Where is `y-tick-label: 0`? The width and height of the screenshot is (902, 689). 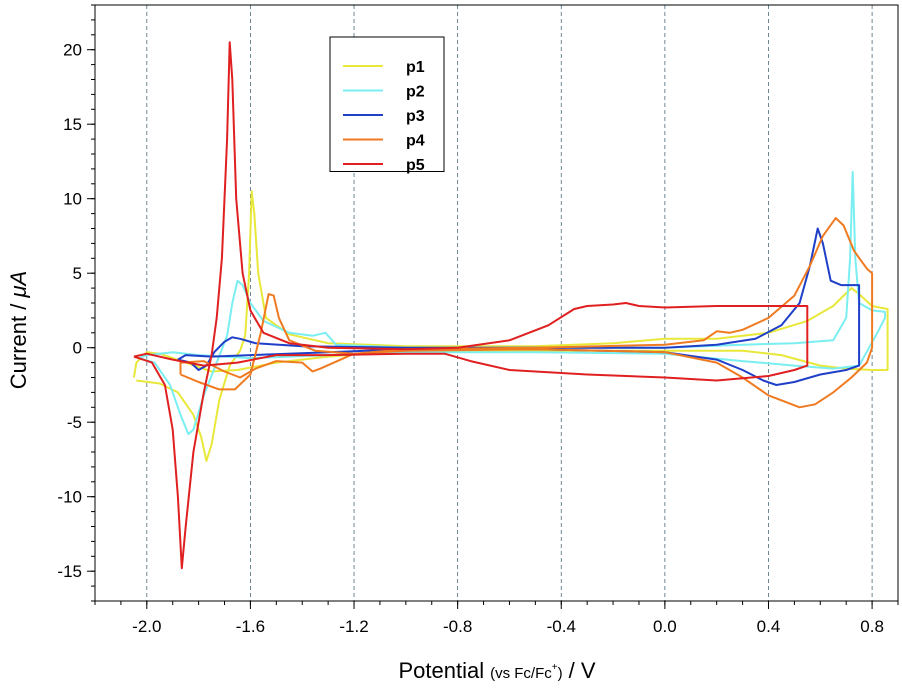
y-tick-label: 0 is located at coordinates (77, 348).